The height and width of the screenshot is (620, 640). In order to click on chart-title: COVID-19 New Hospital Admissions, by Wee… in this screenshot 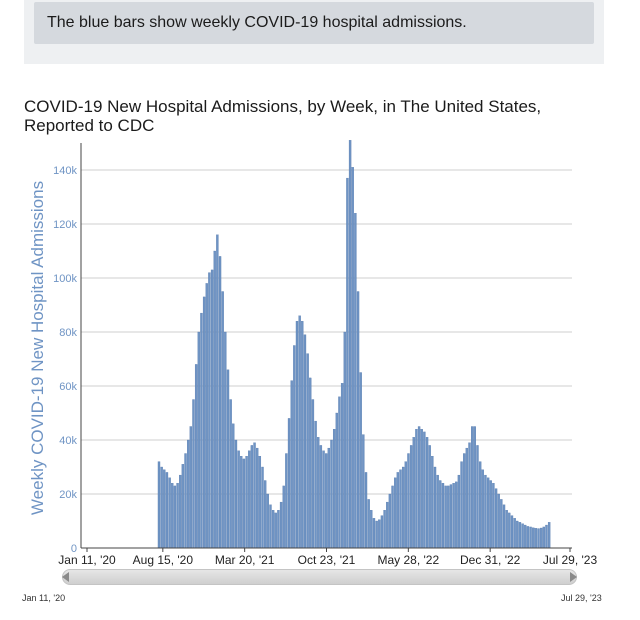, I will do `click(283, 116)`.